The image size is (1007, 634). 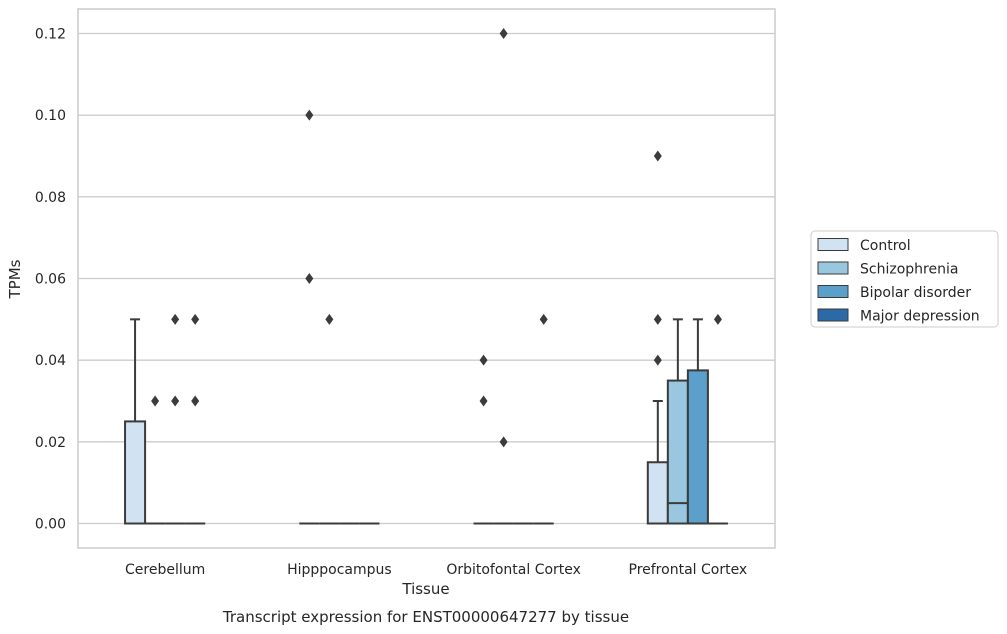 I want to click on y-tick-label: 0.10, so click(x=50, y=116).